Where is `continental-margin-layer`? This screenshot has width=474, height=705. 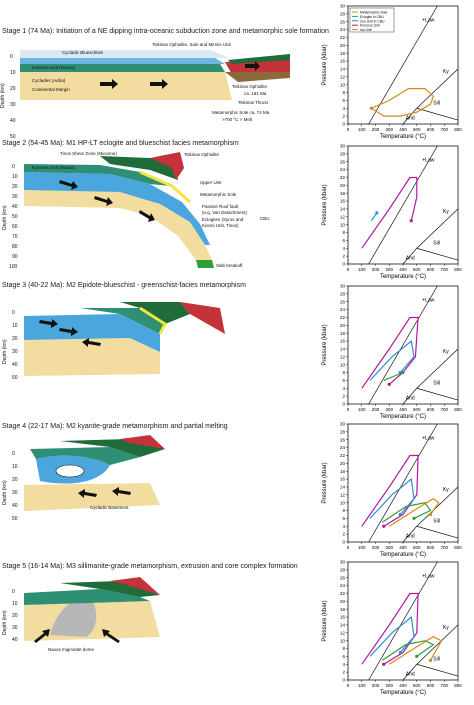
continental-margin-layer is located at coordinates (126, 86).